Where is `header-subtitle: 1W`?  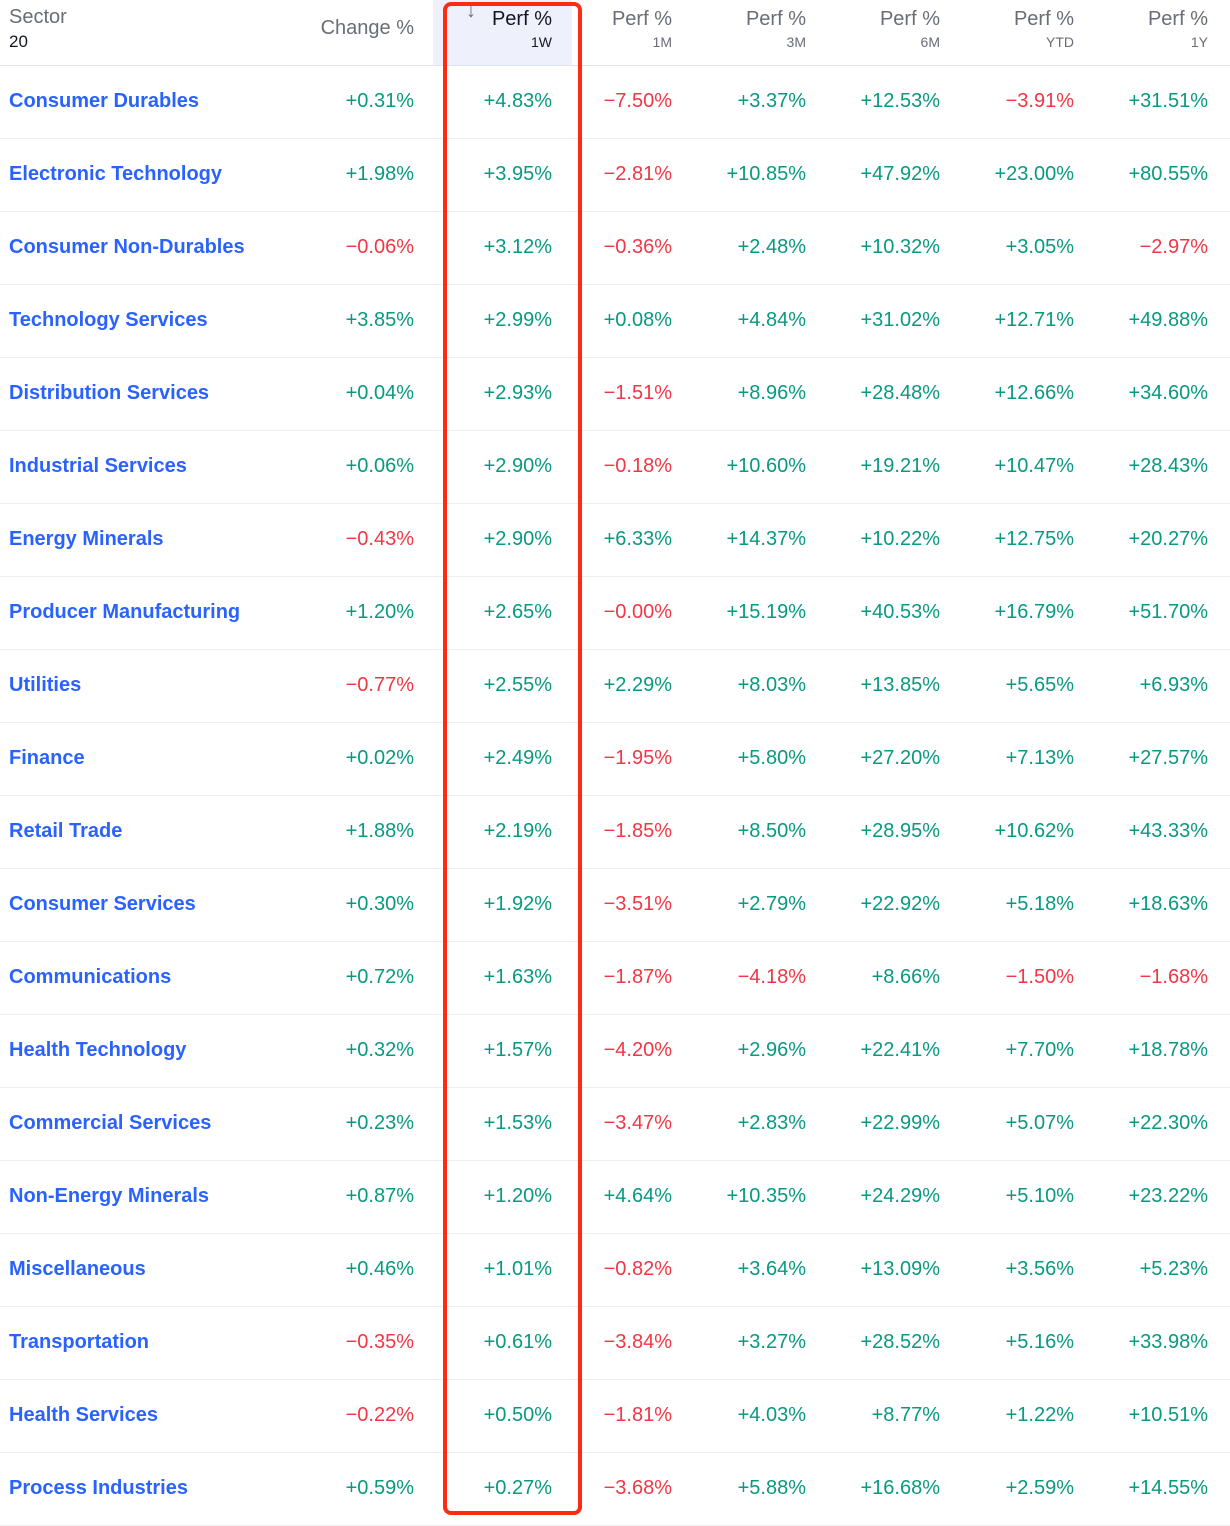
header-subtitle: 1W is located at coordinates (541, 42).